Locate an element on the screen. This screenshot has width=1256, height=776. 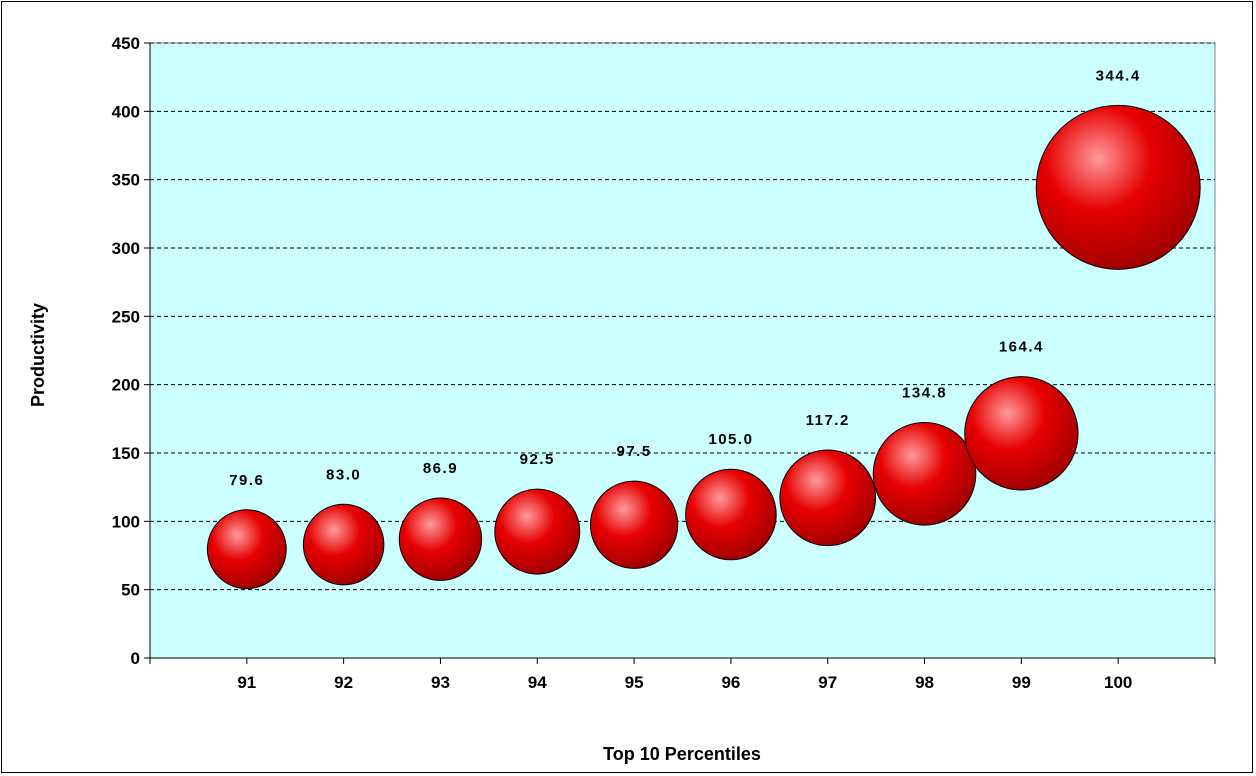
x-tick-label: 91 is located at coordinates (246, 682).